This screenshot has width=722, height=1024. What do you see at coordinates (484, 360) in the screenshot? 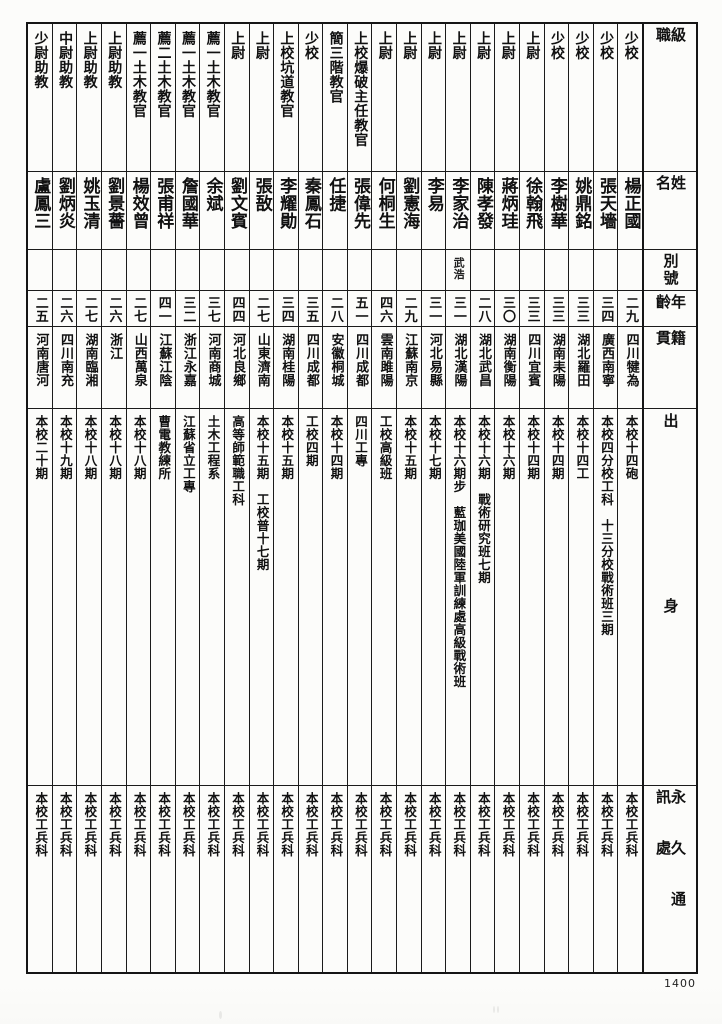
I see `value-native-place: 湖北武昌` at bounding box center [484, 360].